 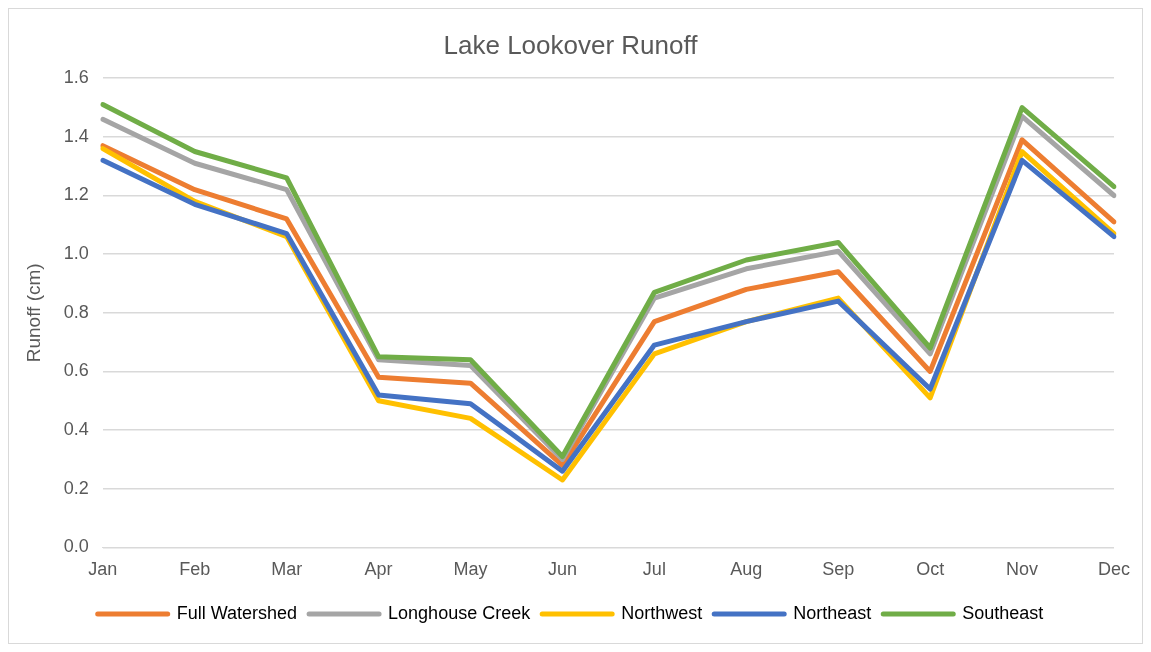 What do you see at coordinates (930, 569) in the screenshot?
I see `x-tick-label: Oct` at bounding box center [930, 569].